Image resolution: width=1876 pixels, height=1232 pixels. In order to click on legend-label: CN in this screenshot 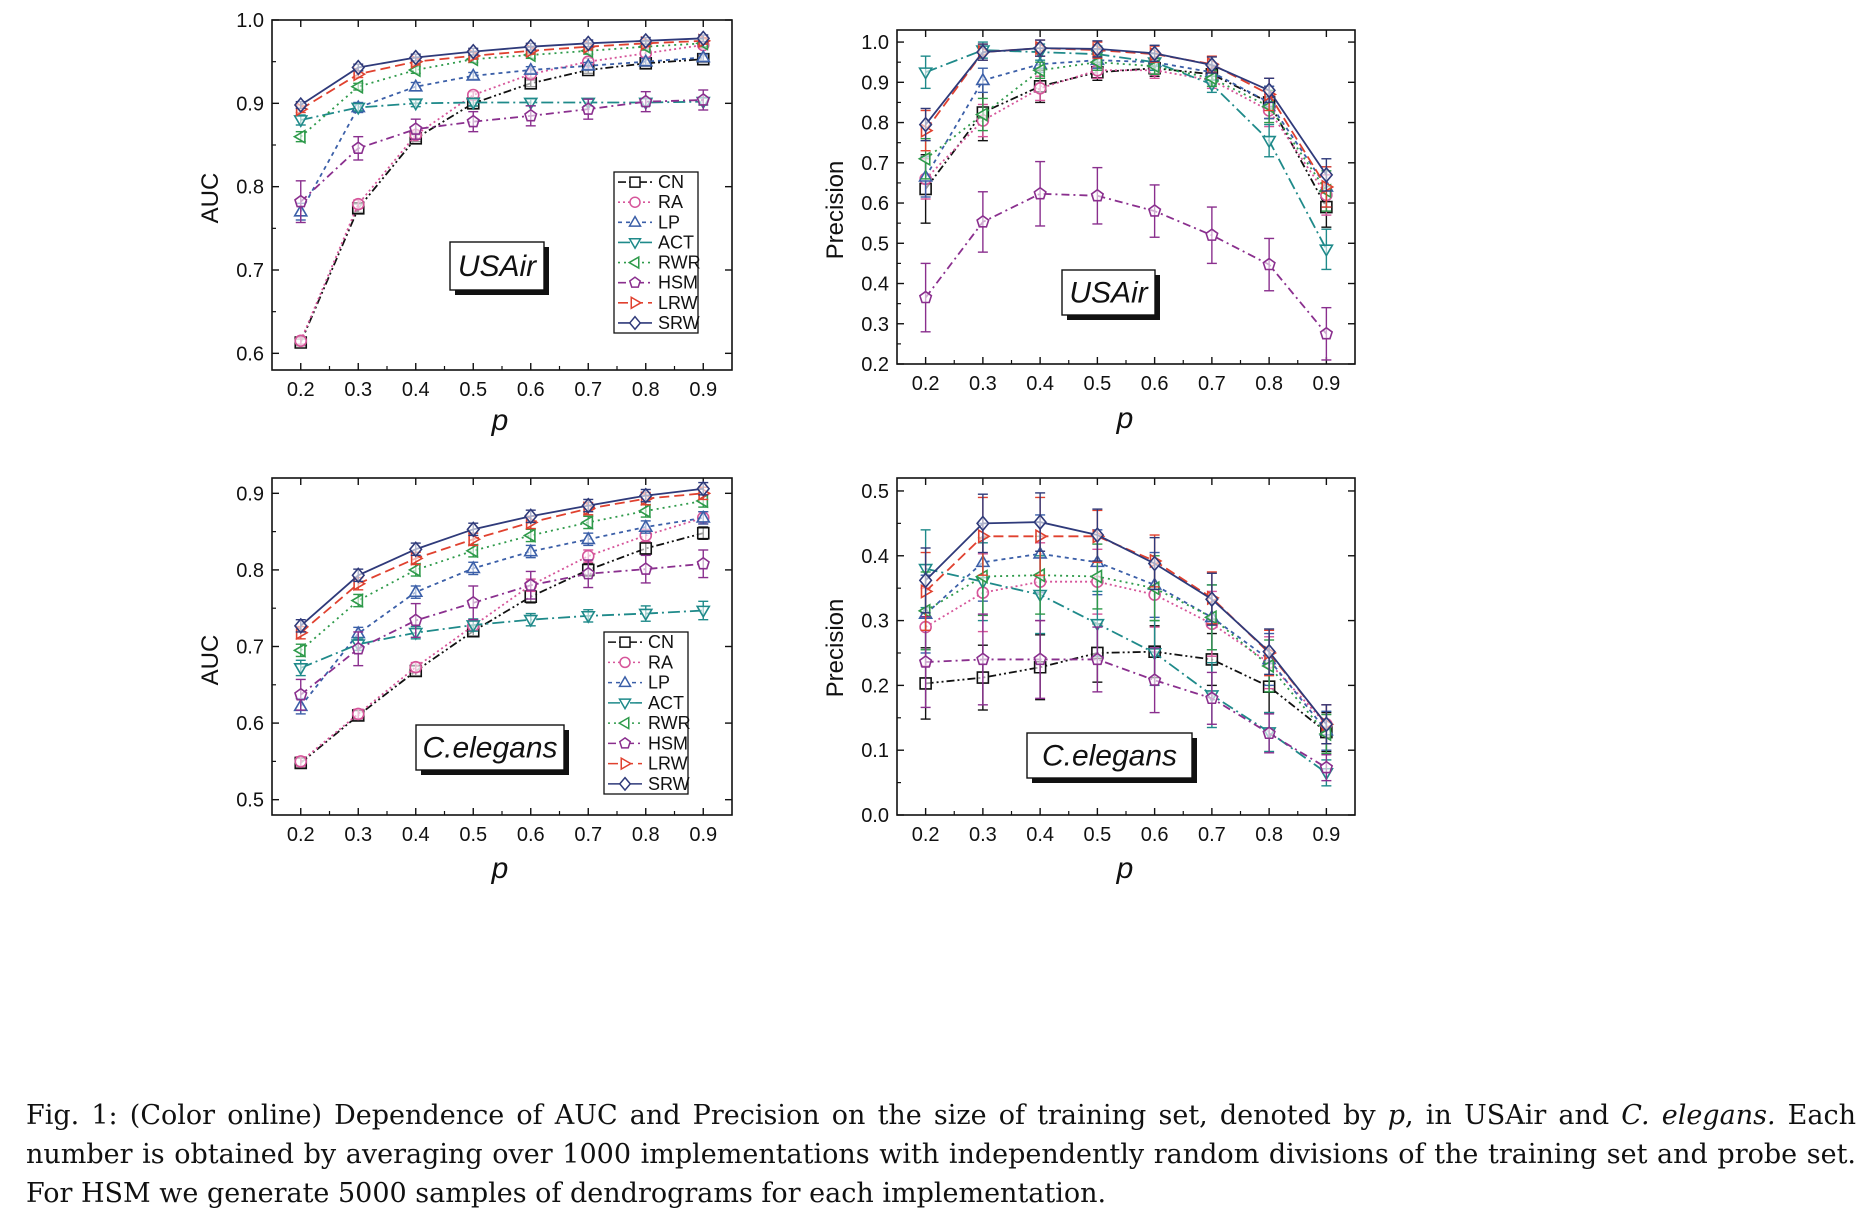, I will do `click(671, 182)`.